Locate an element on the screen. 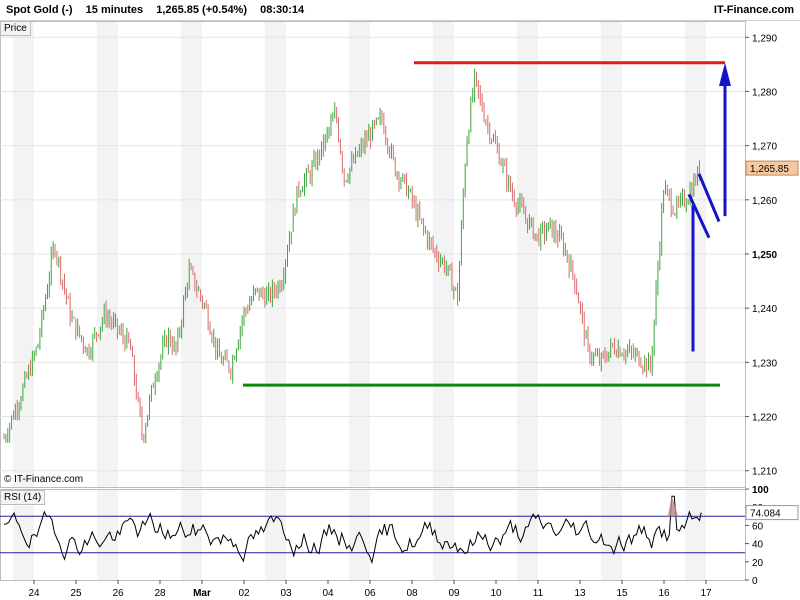 The width and height of the screenshot is (800, 600). x-tick-label: Mar is located at coordinates (202, 593).